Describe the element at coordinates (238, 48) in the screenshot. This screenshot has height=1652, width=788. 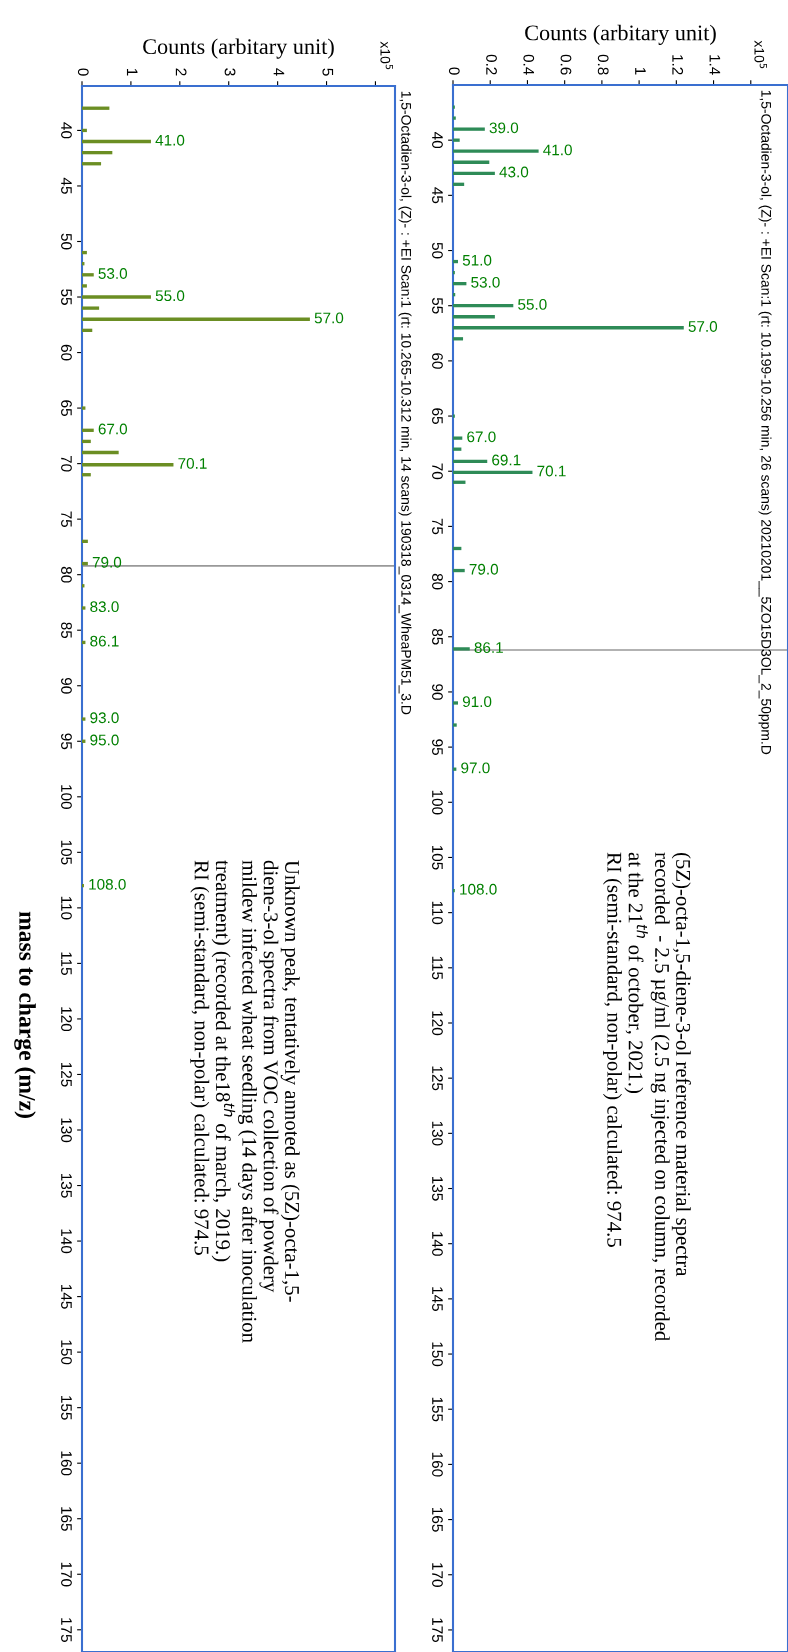
I see `x-axis-title: Counts (arbitary unit)` at that location.